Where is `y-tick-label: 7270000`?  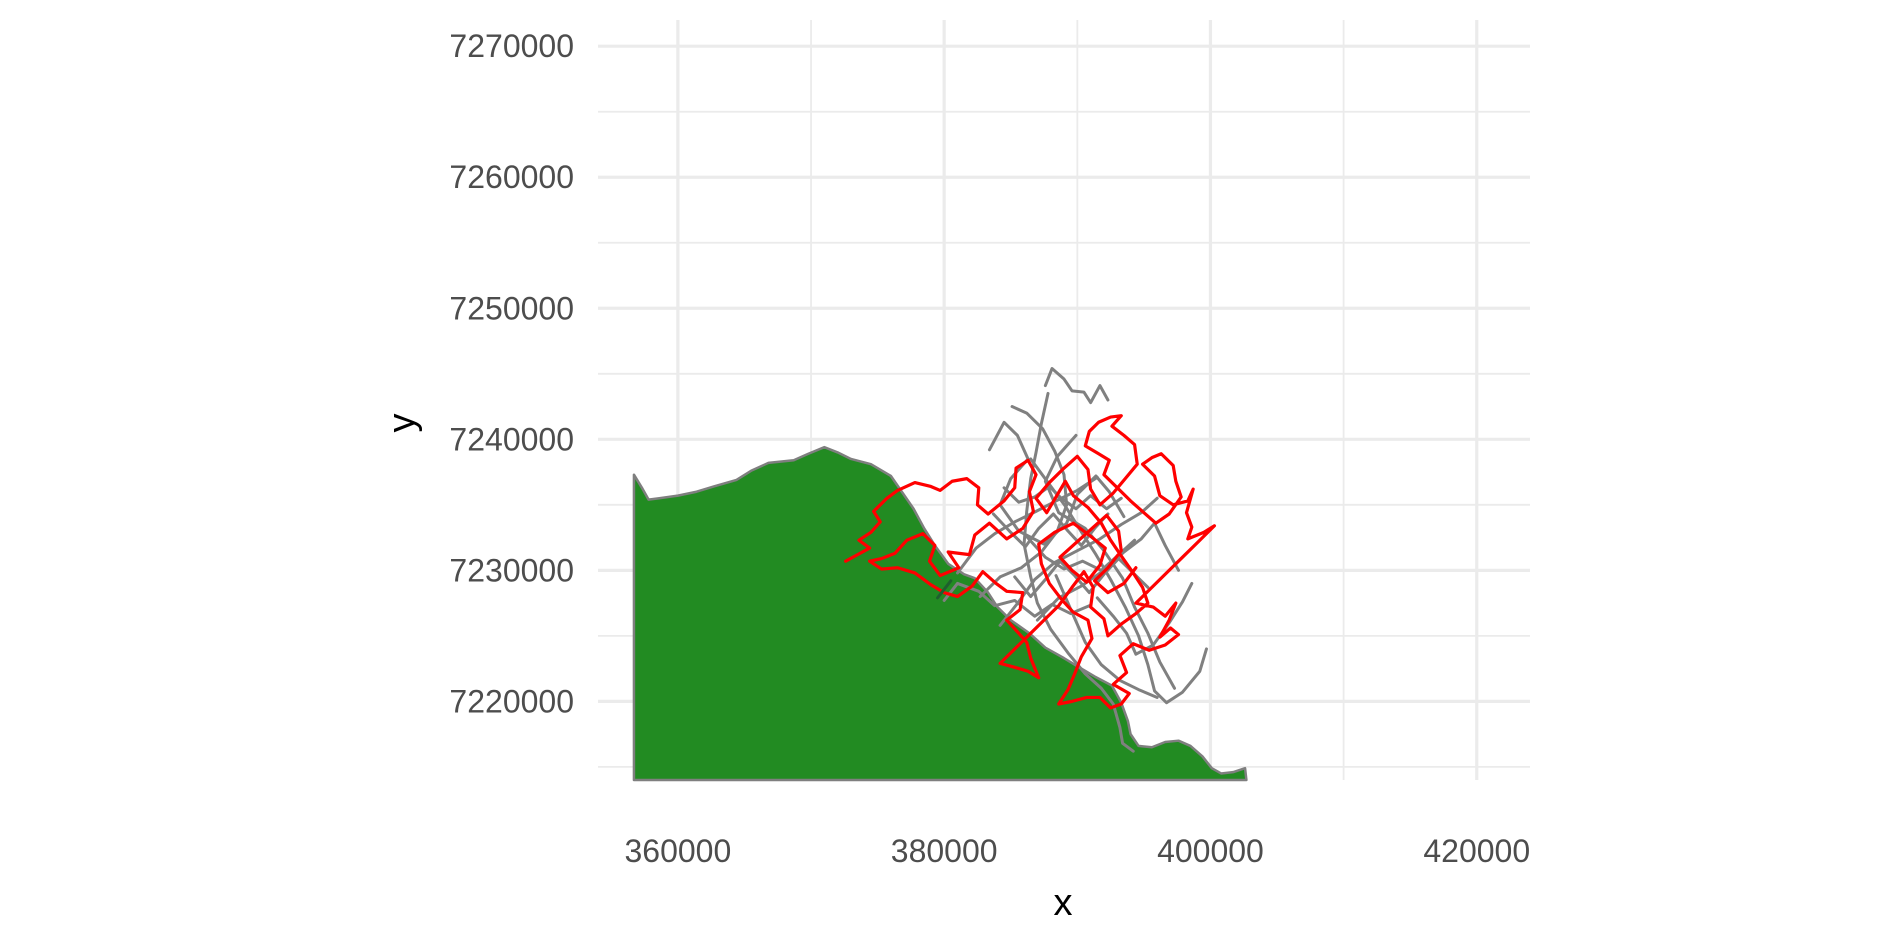
y-tick-label: 7270000 is located at coordinates (511, 46).